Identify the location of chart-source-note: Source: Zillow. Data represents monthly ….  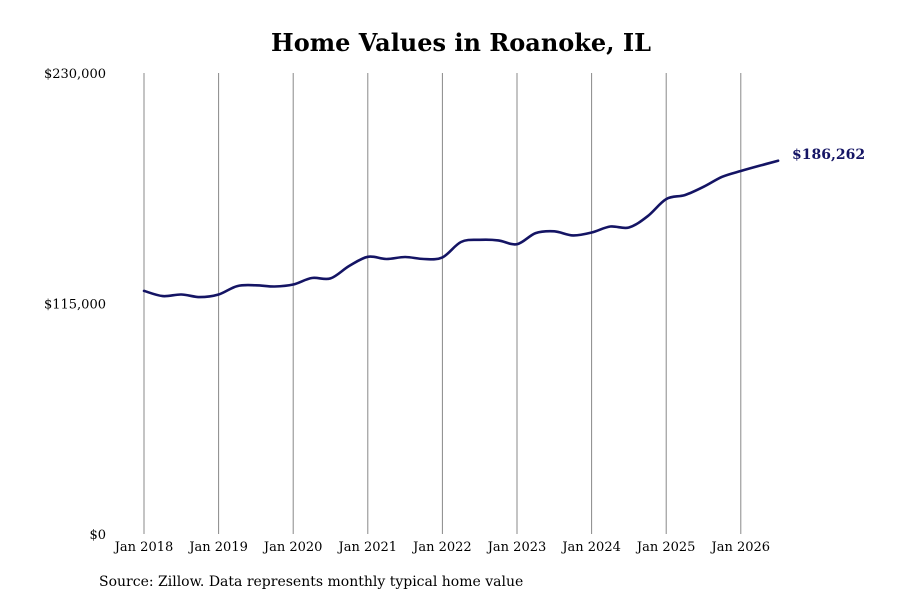
(311, 582).